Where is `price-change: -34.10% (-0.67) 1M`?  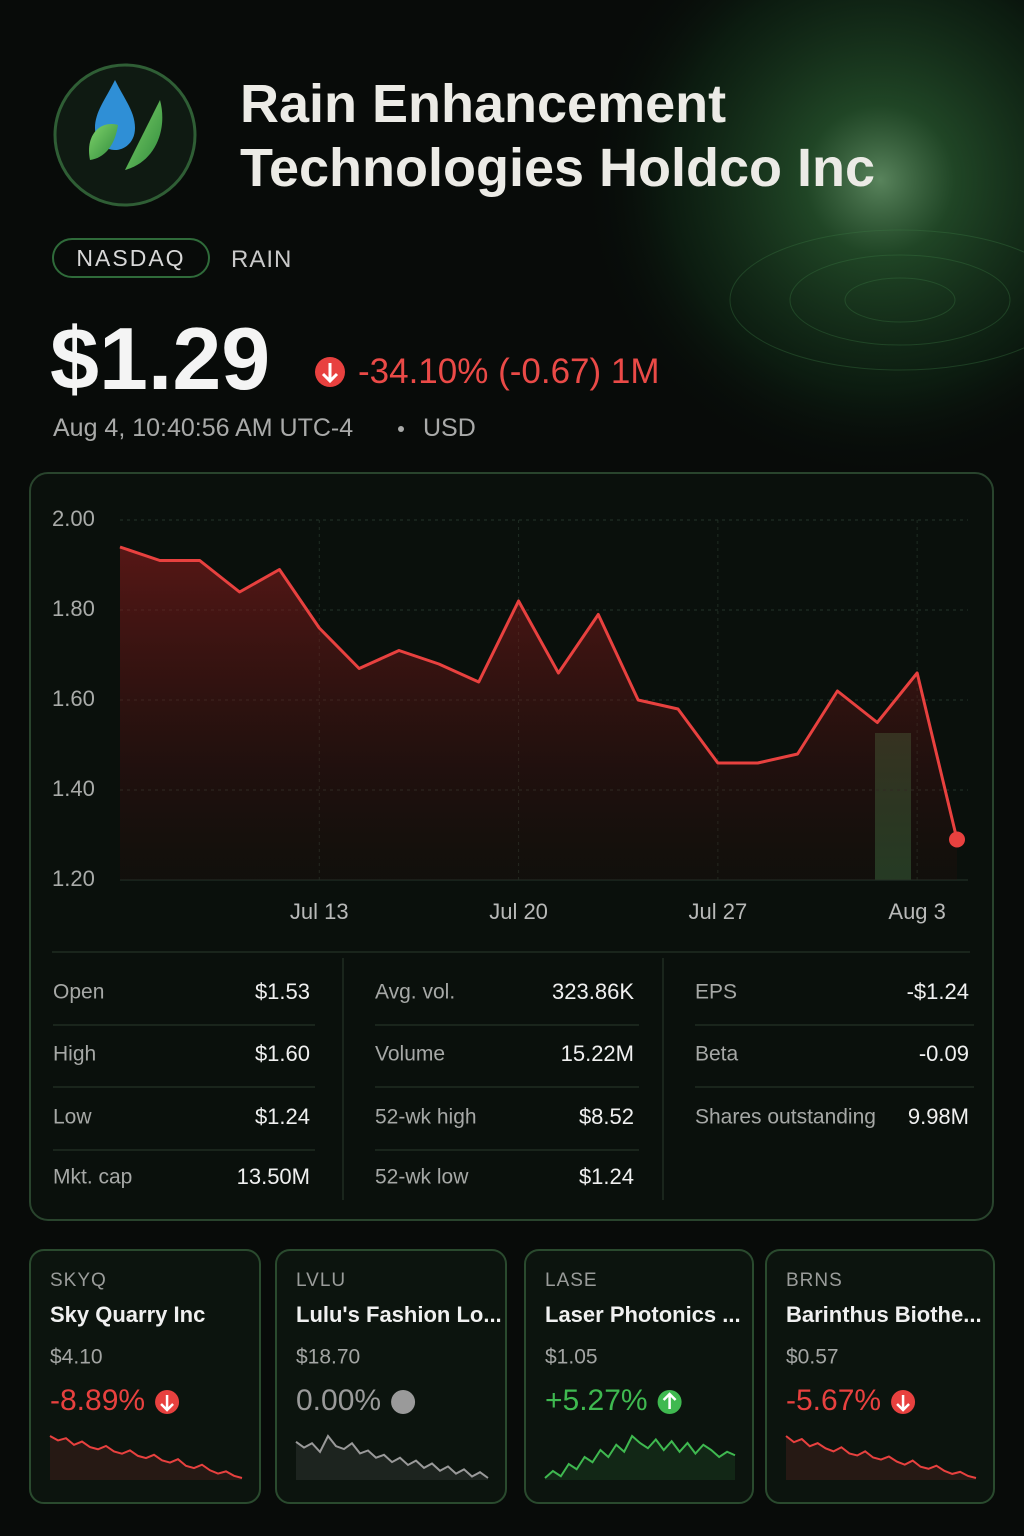
price-change: -34.10% (-0.67) 1M is located at coordinates (509, 372).